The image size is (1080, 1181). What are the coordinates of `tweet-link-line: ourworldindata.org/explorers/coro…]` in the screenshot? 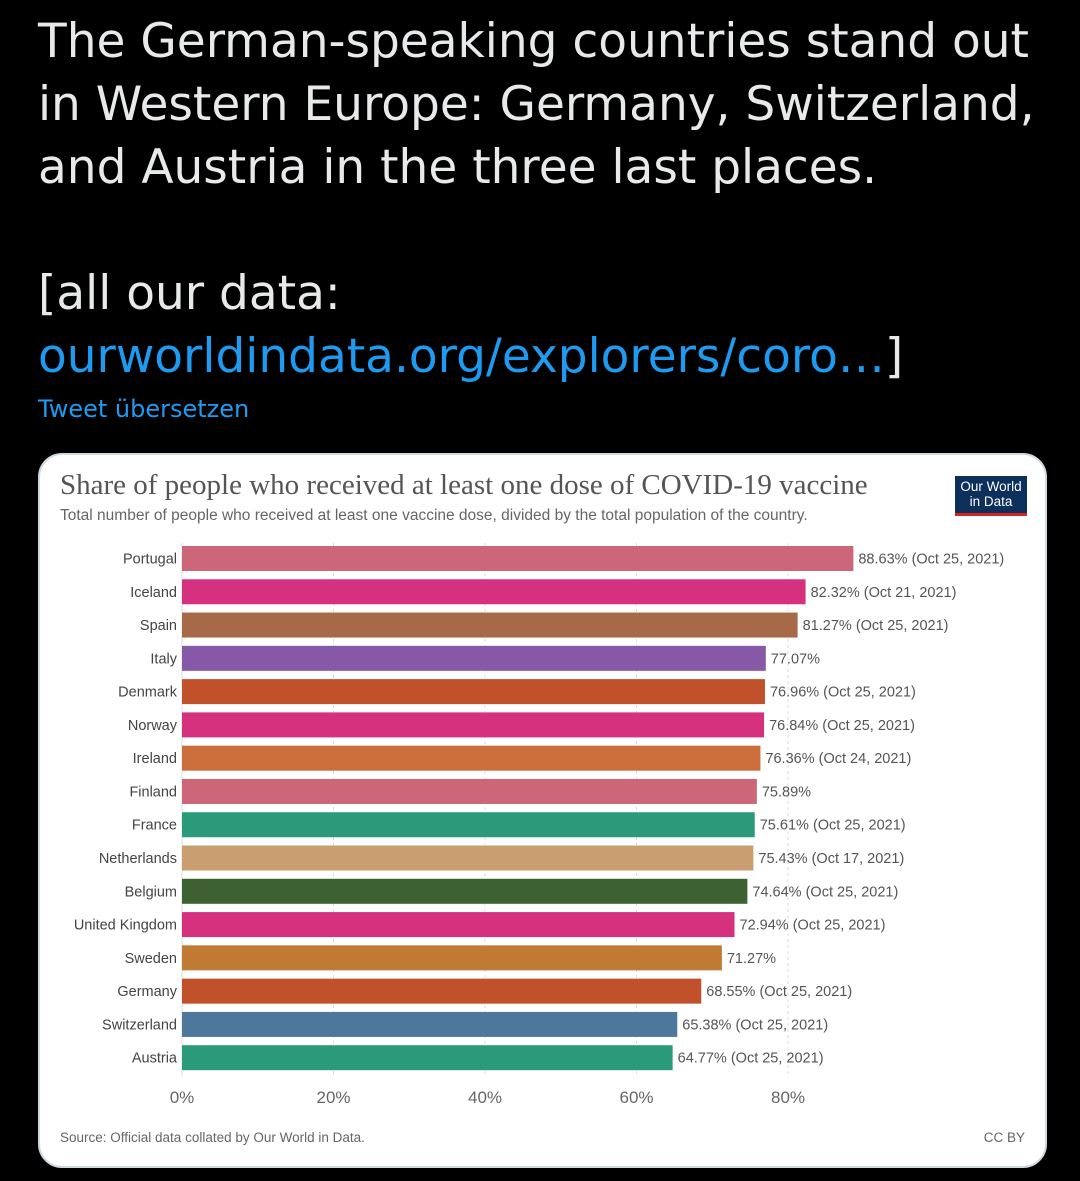 It's located at (543, 356).